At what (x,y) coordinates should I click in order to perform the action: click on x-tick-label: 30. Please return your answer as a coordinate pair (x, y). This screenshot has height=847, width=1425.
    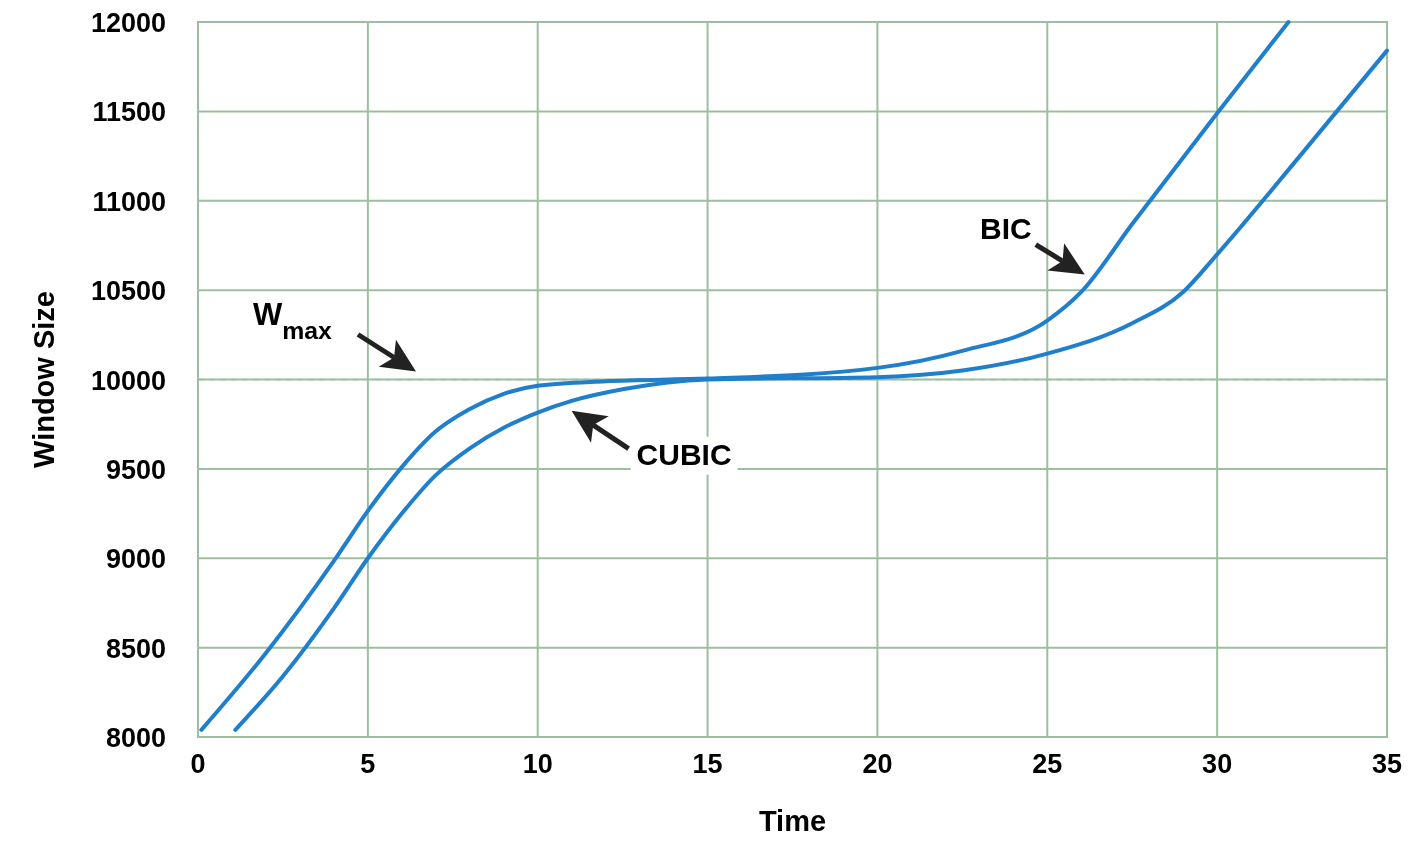
    Looking at the image, I should click on (1217, 764).